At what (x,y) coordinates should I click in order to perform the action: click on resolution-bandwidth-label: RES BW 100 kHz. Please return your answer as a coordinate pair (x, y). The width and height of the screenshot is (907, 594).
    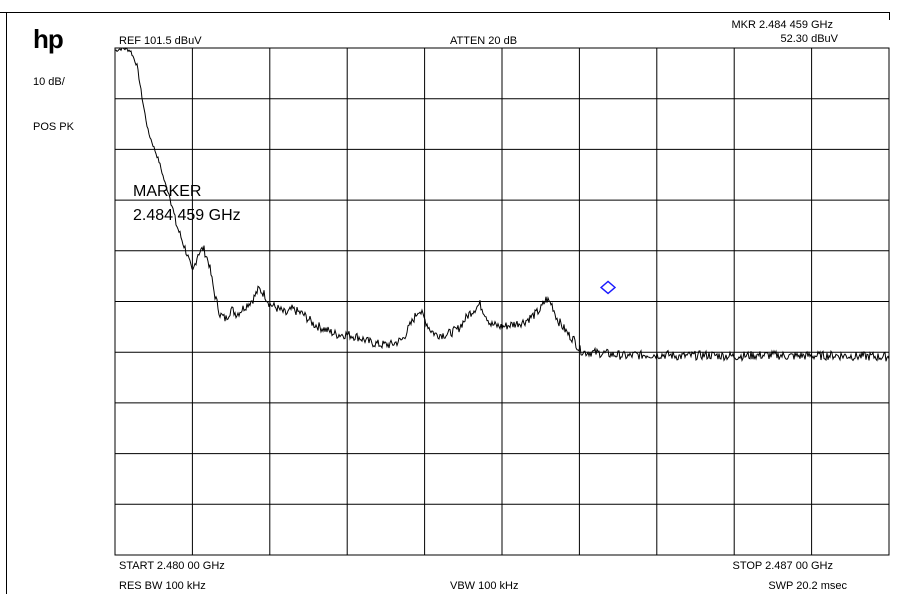
    Looking at the image, I should click on (162, 586).